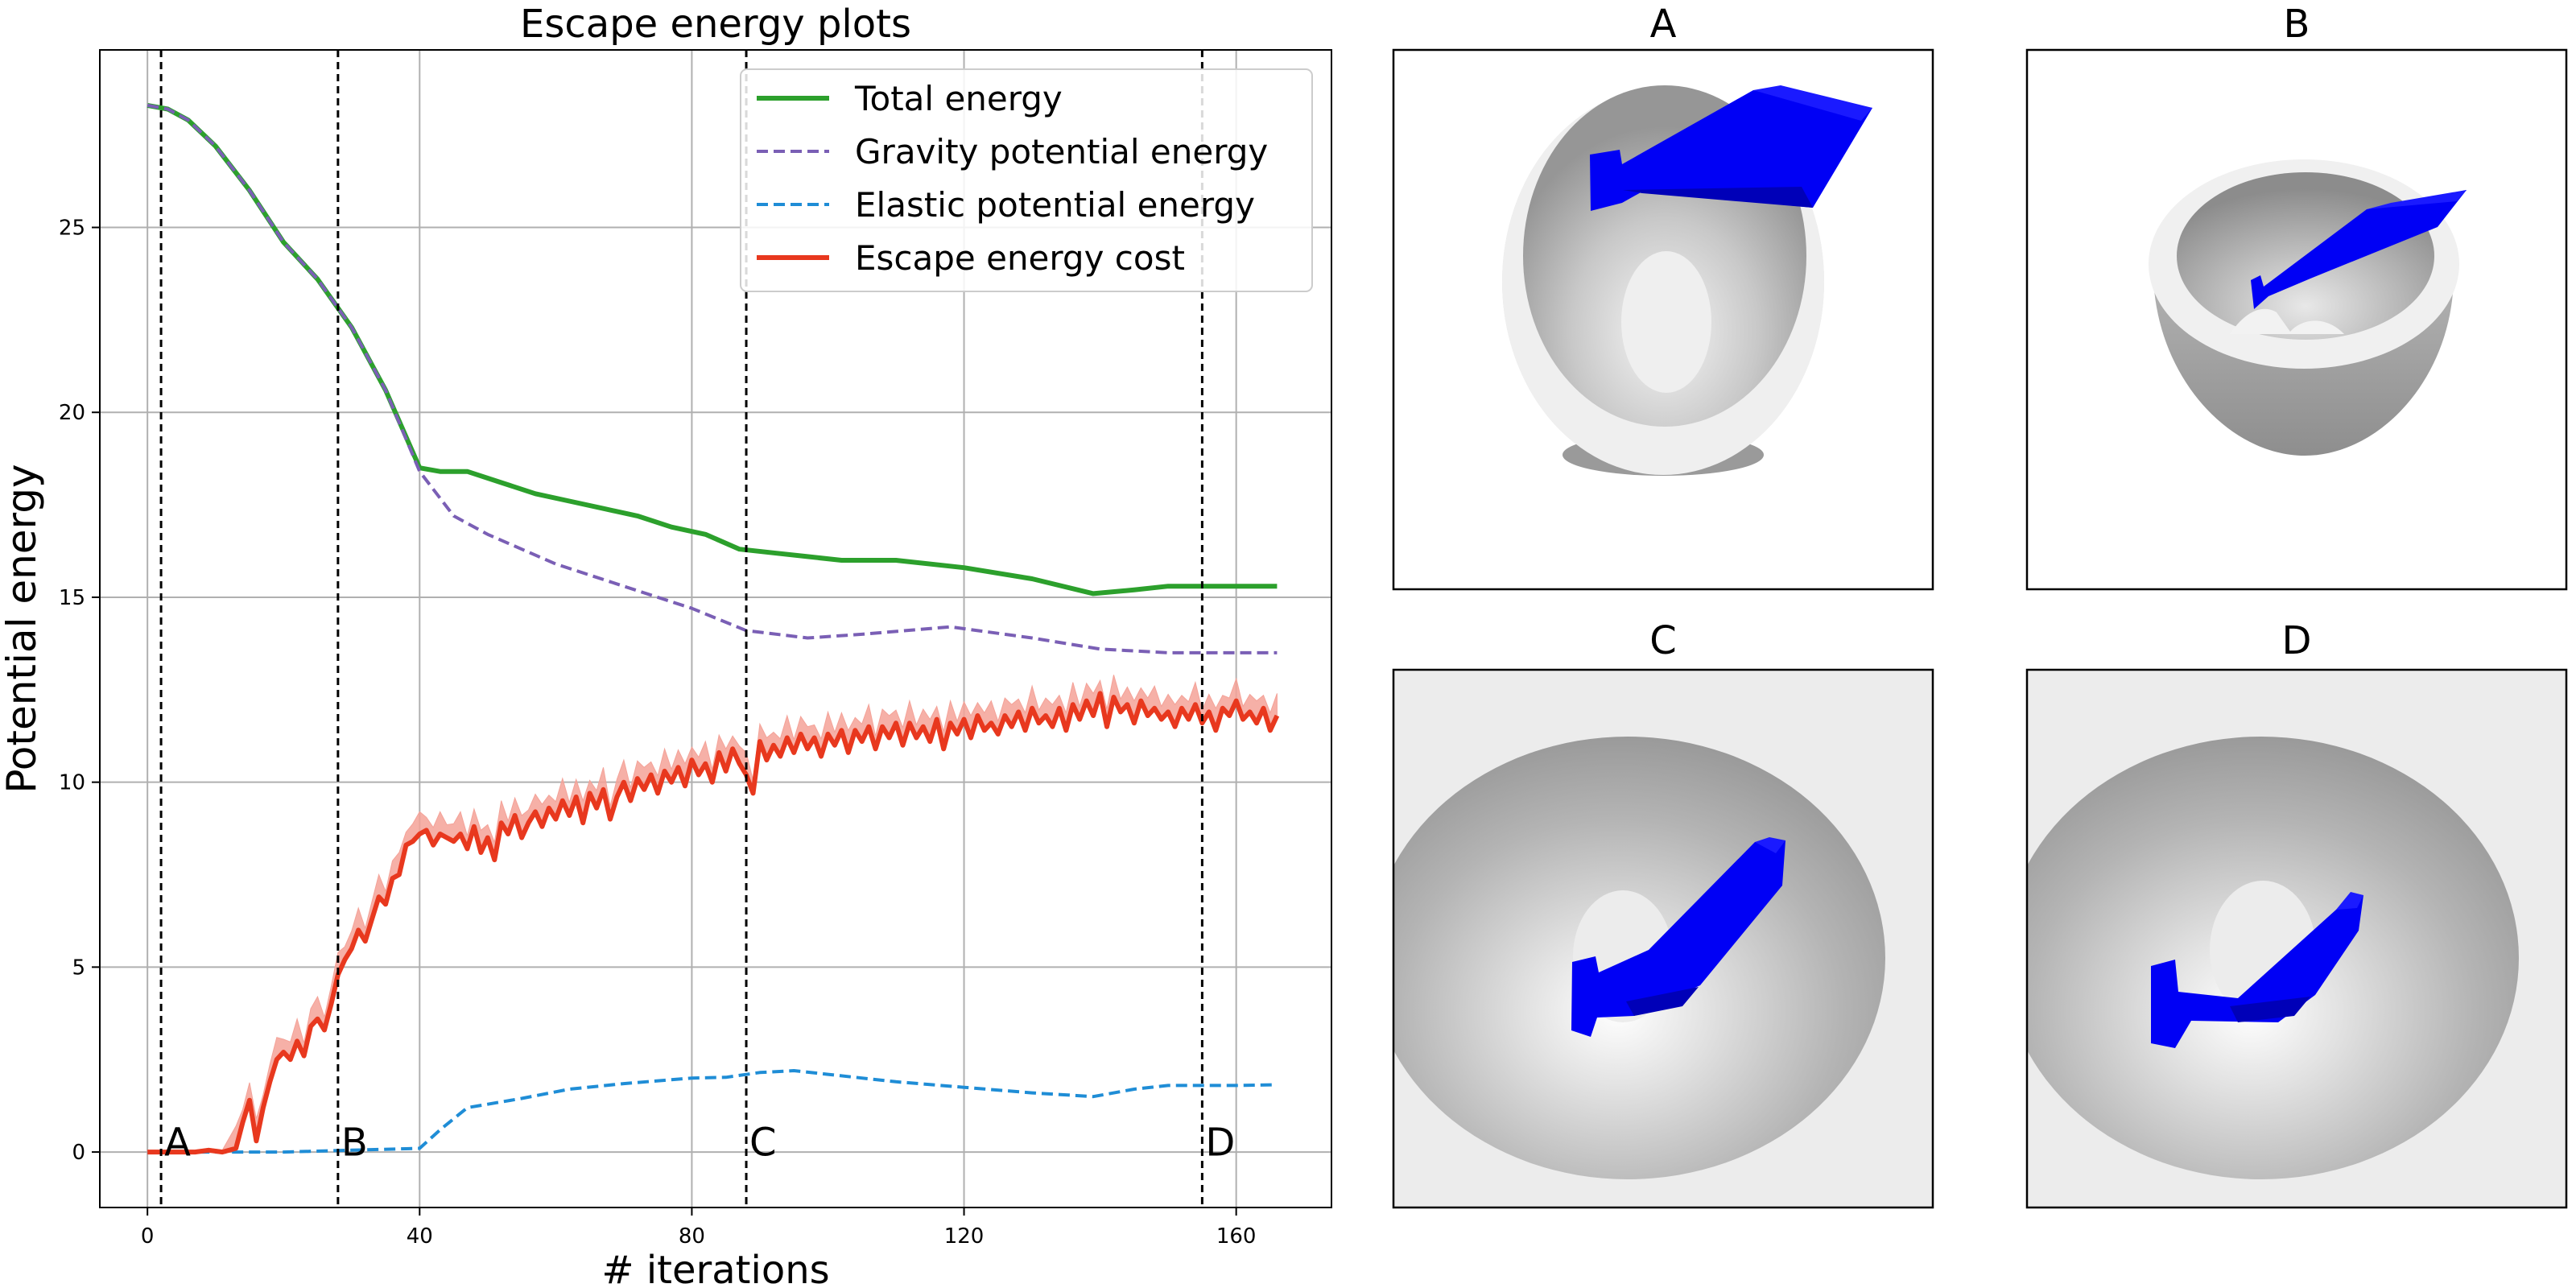 This screenshot has width=2576, height=1288. What do you see at coordinates (72, 413) in the screenshot?
I see `y-tick-label: 20` at bounding box center [72, 413].